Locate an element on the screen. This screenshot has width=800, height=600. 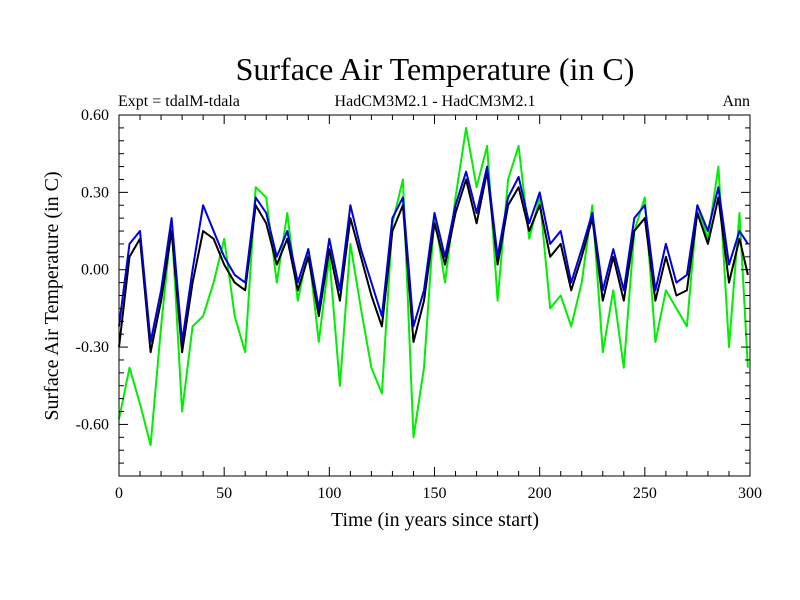
x-tick-label: 150 is located at coordinates (435, 493).